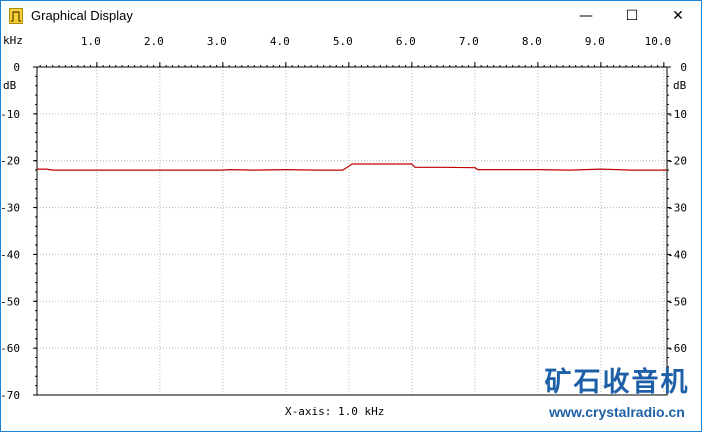 The image size is (702, 432). Describe the element at coordinates (469, 41) in the screenshot. I see `x-tick-label: 7.0` at that location.